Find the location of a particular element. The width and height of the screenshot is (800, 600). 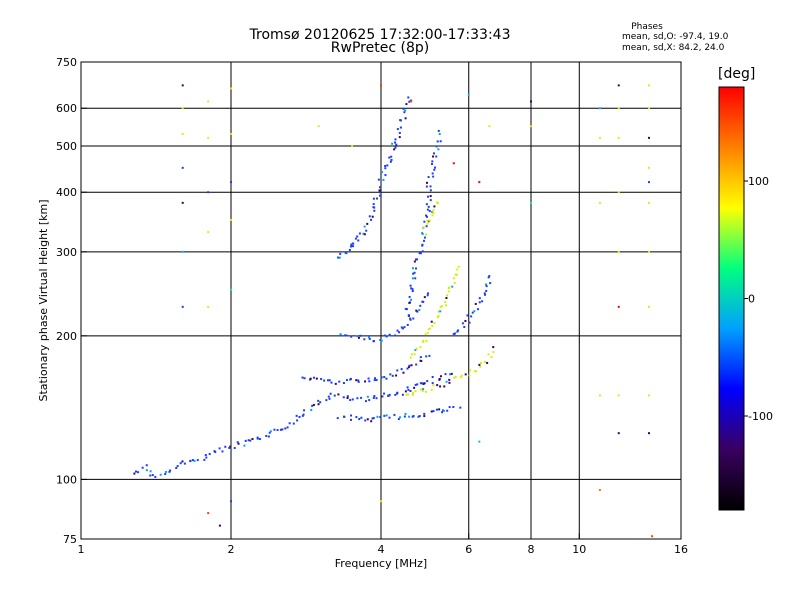

y-axis: 75 100 200 300 400 500 600 750 is located at coordinates (71, 301).